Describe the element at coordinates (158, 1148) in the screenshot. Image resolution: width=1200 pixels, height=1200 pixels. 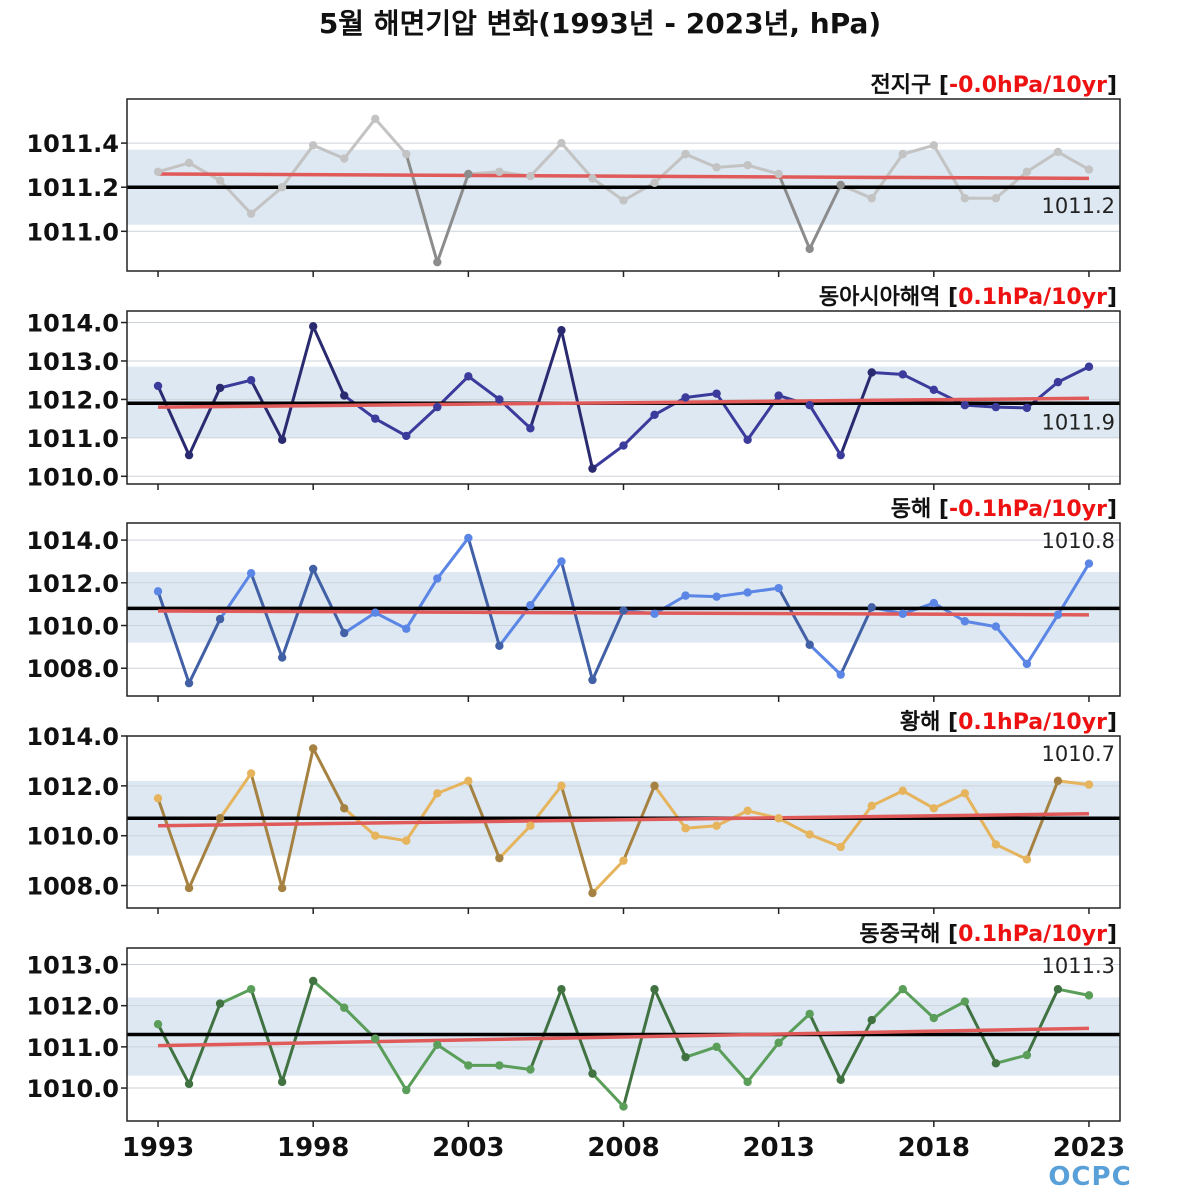
I see `x-tick-label: 1993` at that location.